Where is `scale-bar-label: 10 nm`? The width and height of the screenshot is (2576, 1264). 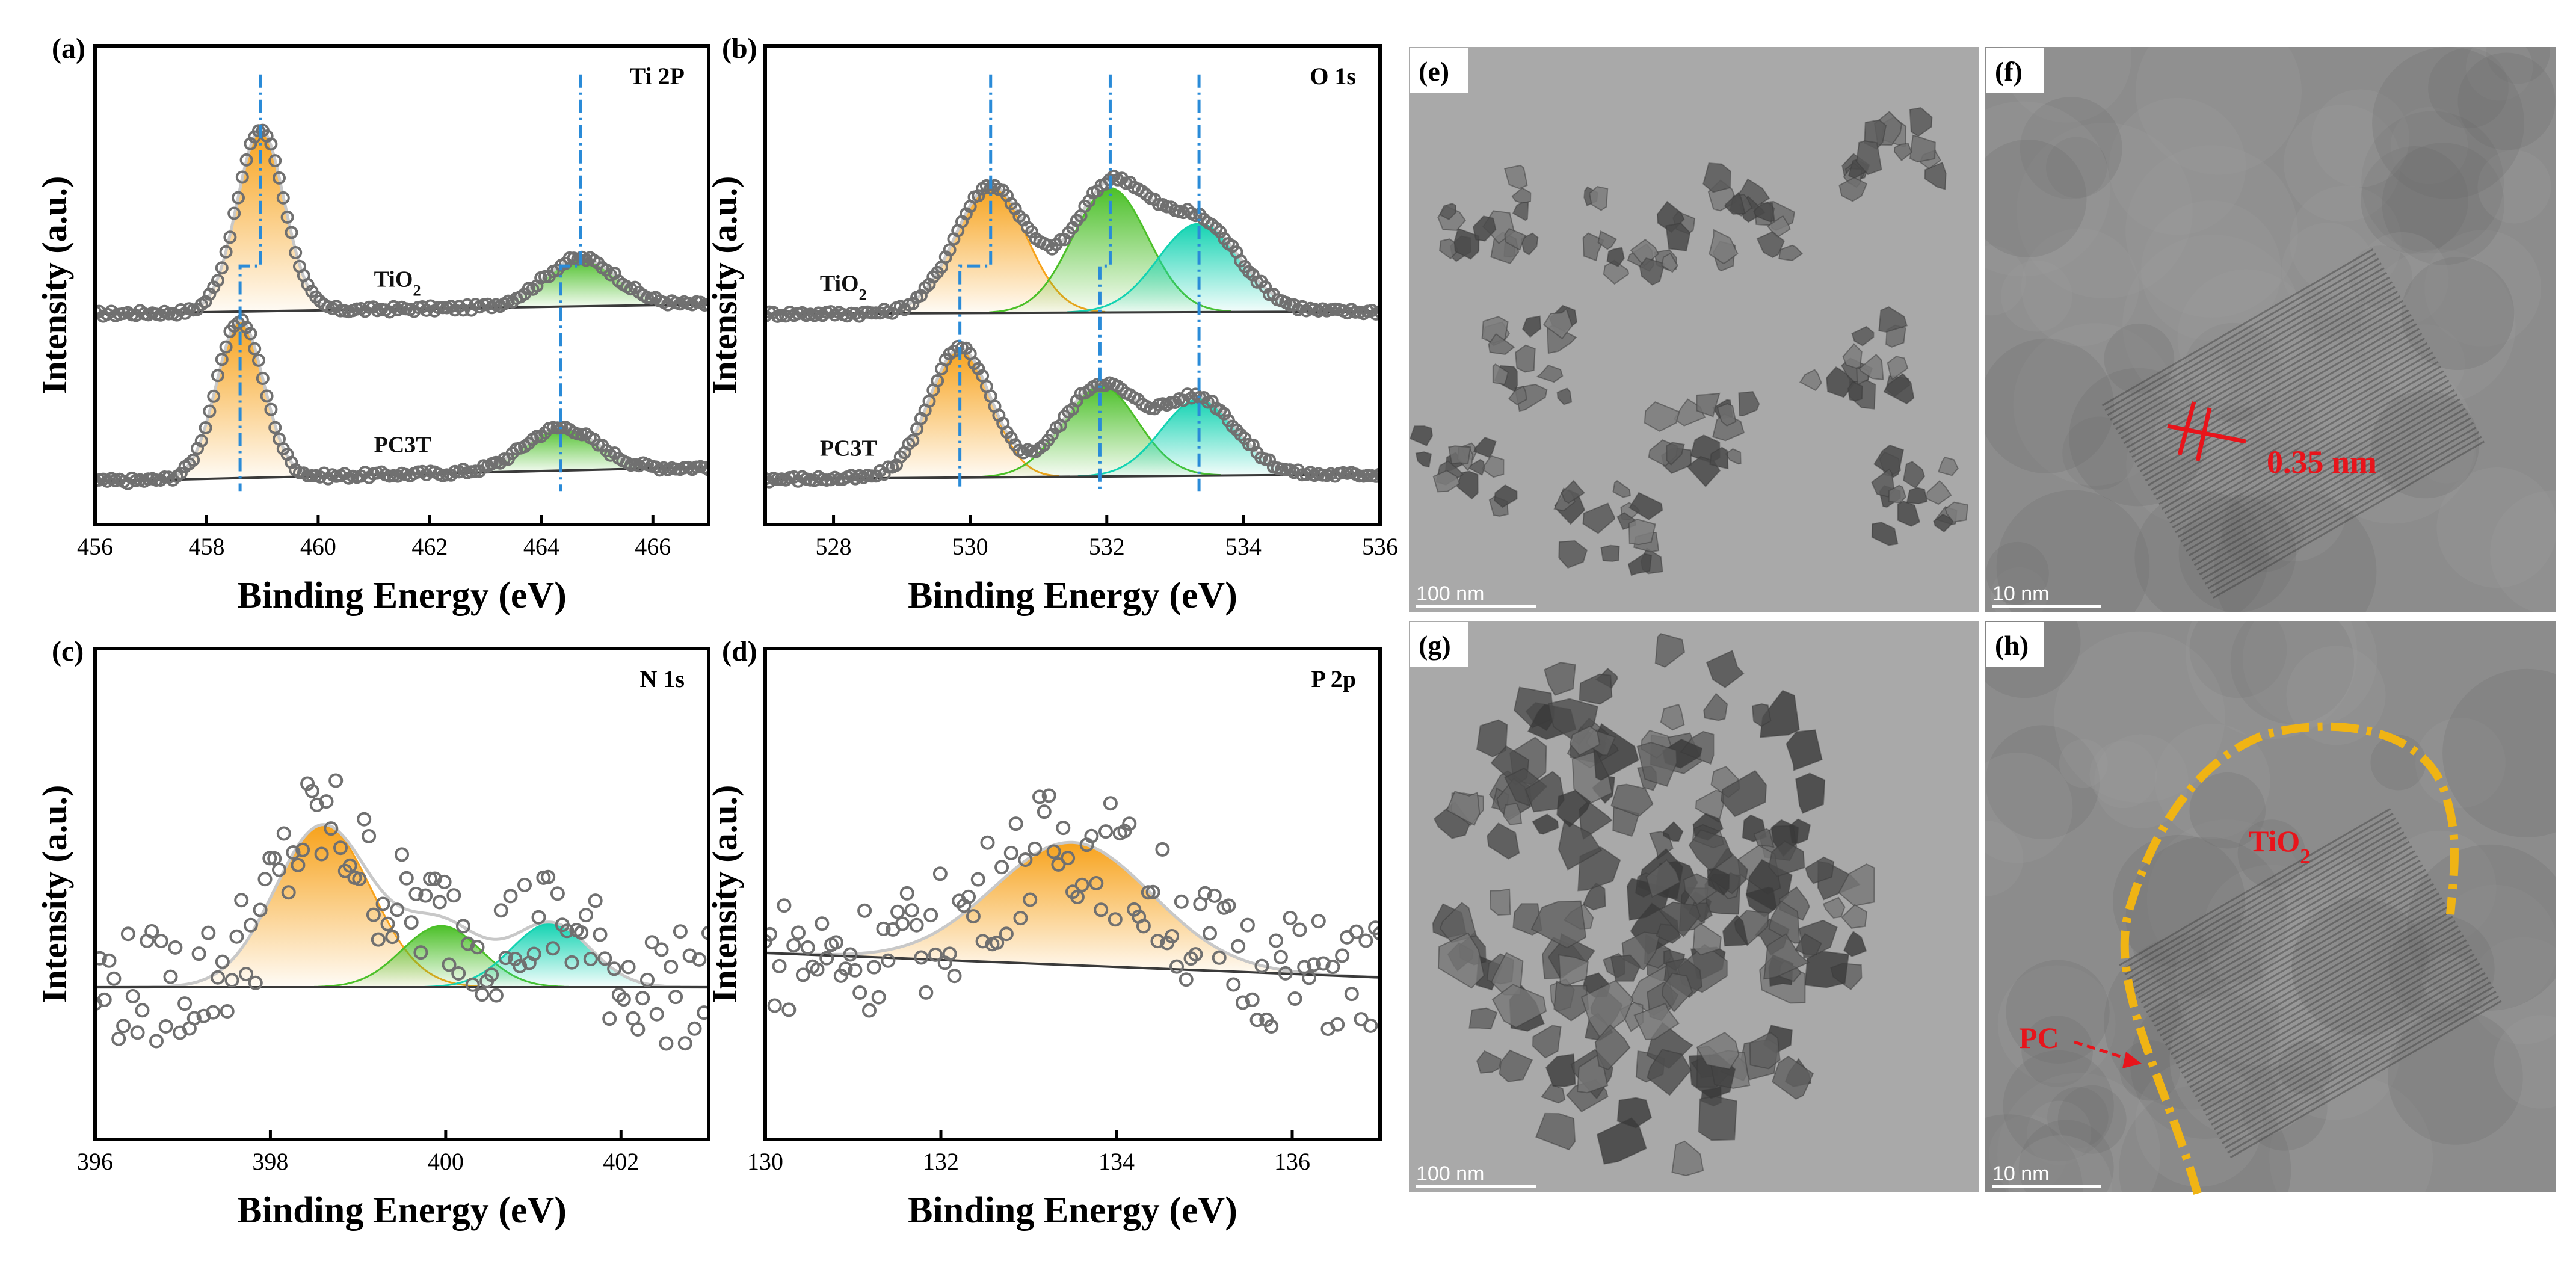 scale-bar-label: 10 nm is located at coordinates (2021, 1173).